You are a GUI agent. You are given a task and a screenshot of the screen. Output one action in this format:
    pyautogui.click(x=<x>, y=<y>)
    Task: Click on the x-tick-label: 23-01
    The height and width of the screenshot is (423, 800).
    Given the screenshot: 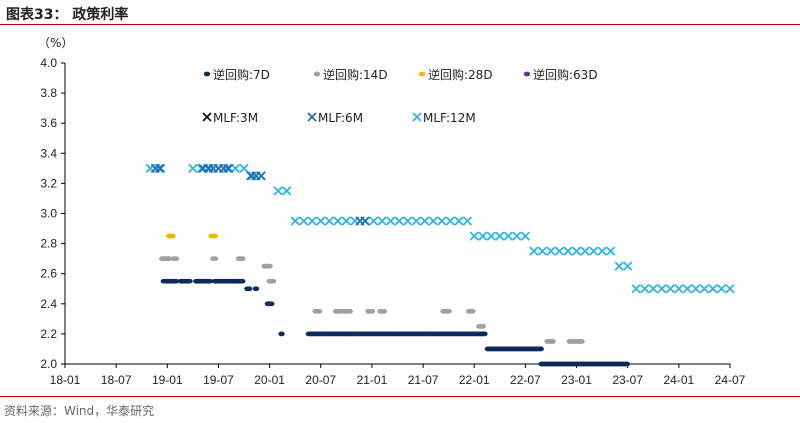 What is the action you would take?
    pyautogui.click(x=576, y=380)
    